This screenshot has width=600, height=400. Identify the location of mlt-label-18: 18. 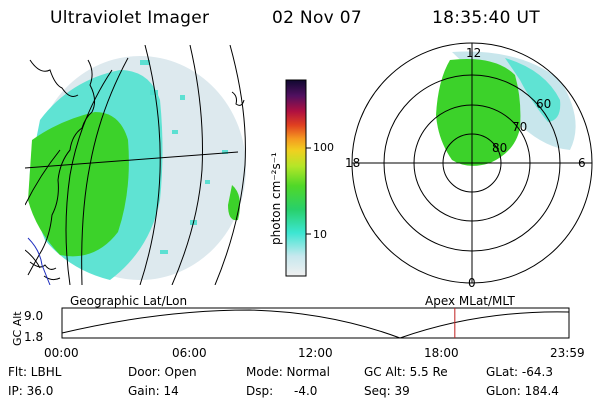
(353, 163).